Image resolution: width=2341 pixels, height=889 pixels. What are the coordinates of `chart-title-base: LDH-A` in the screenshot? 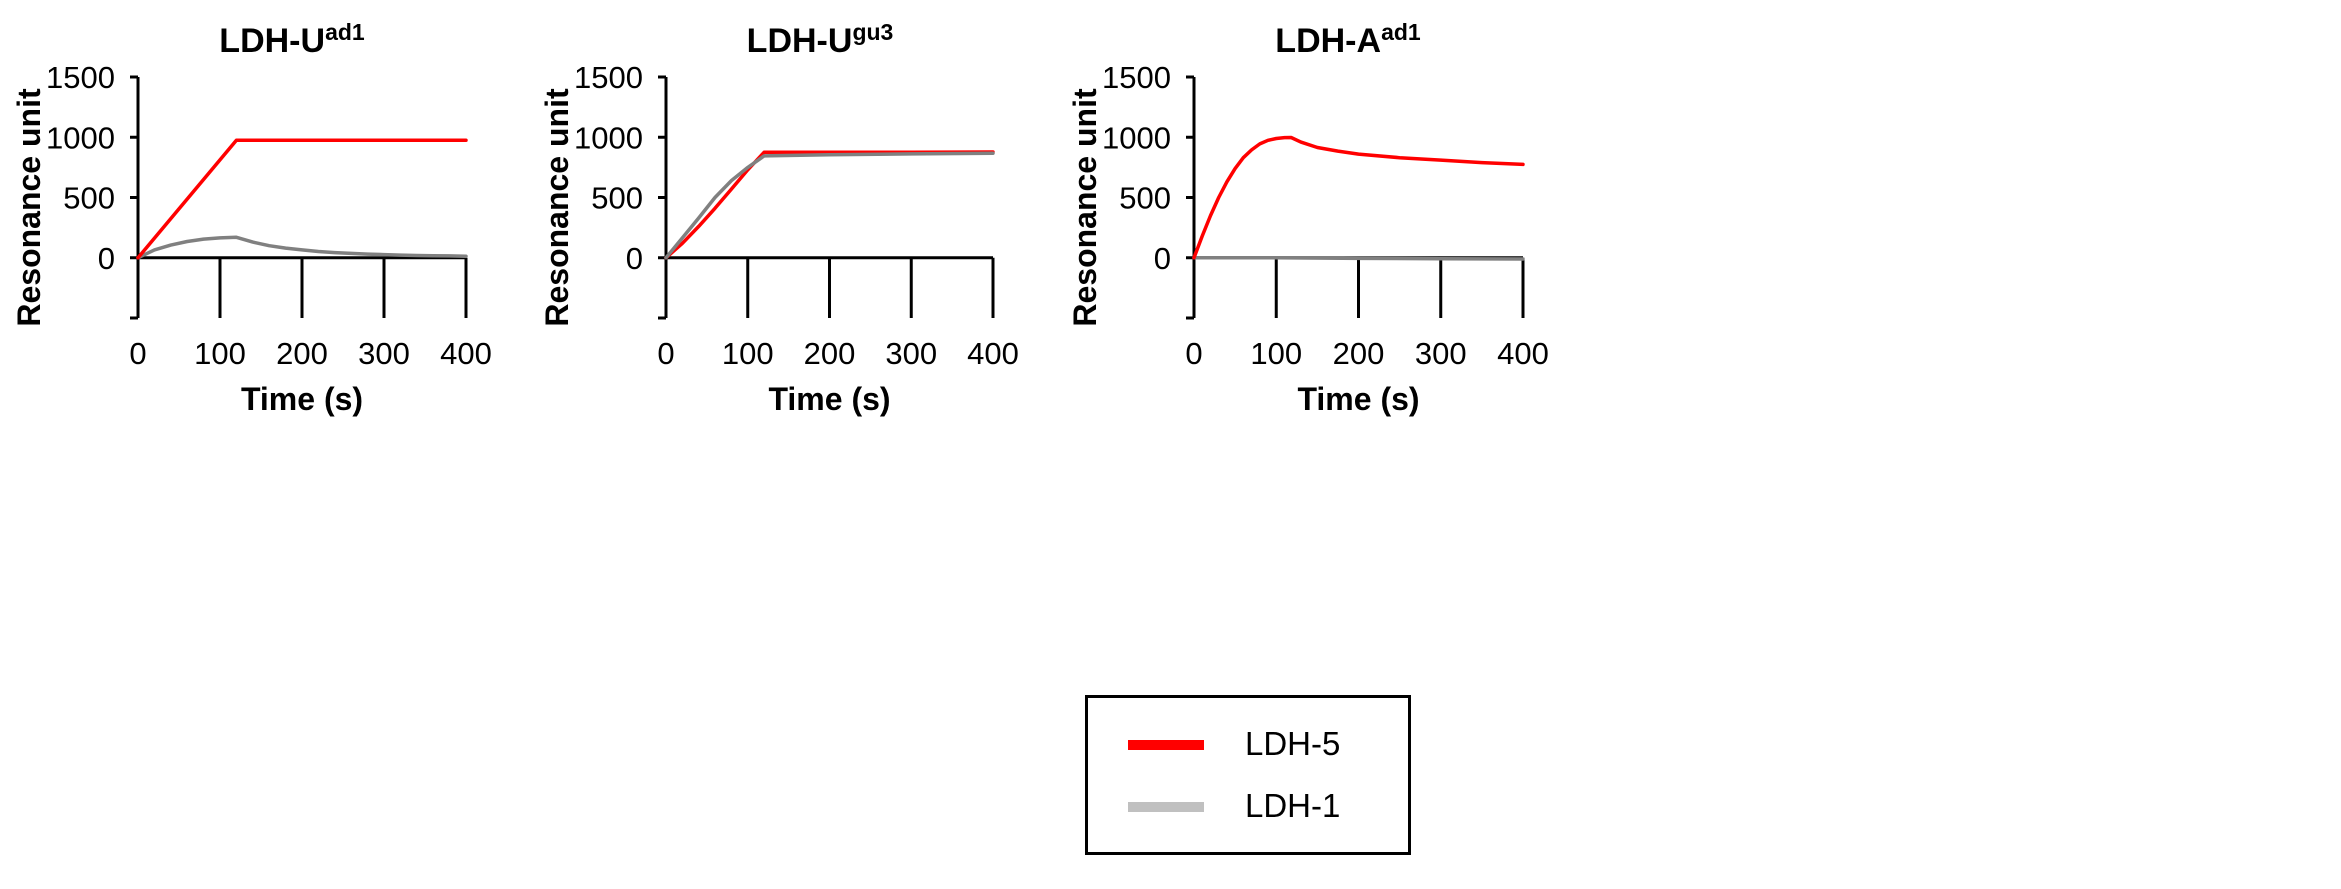 It's located at (1328, 41).